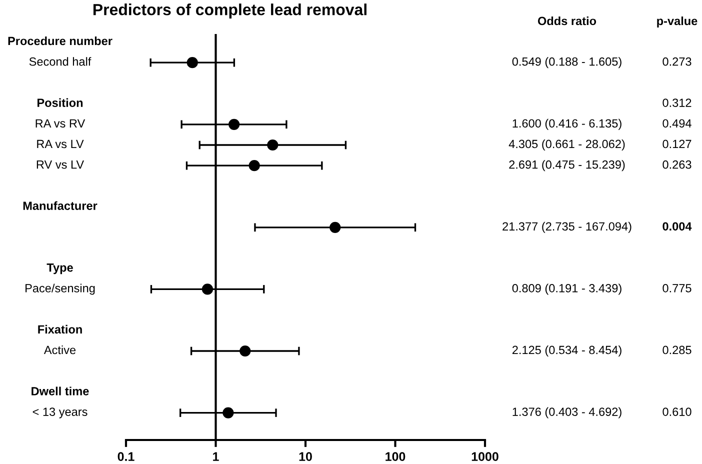  What do you see at coordinates (677, 350) in the screenshot?
I see `text: 0.285` at bounding box center [677, 350].